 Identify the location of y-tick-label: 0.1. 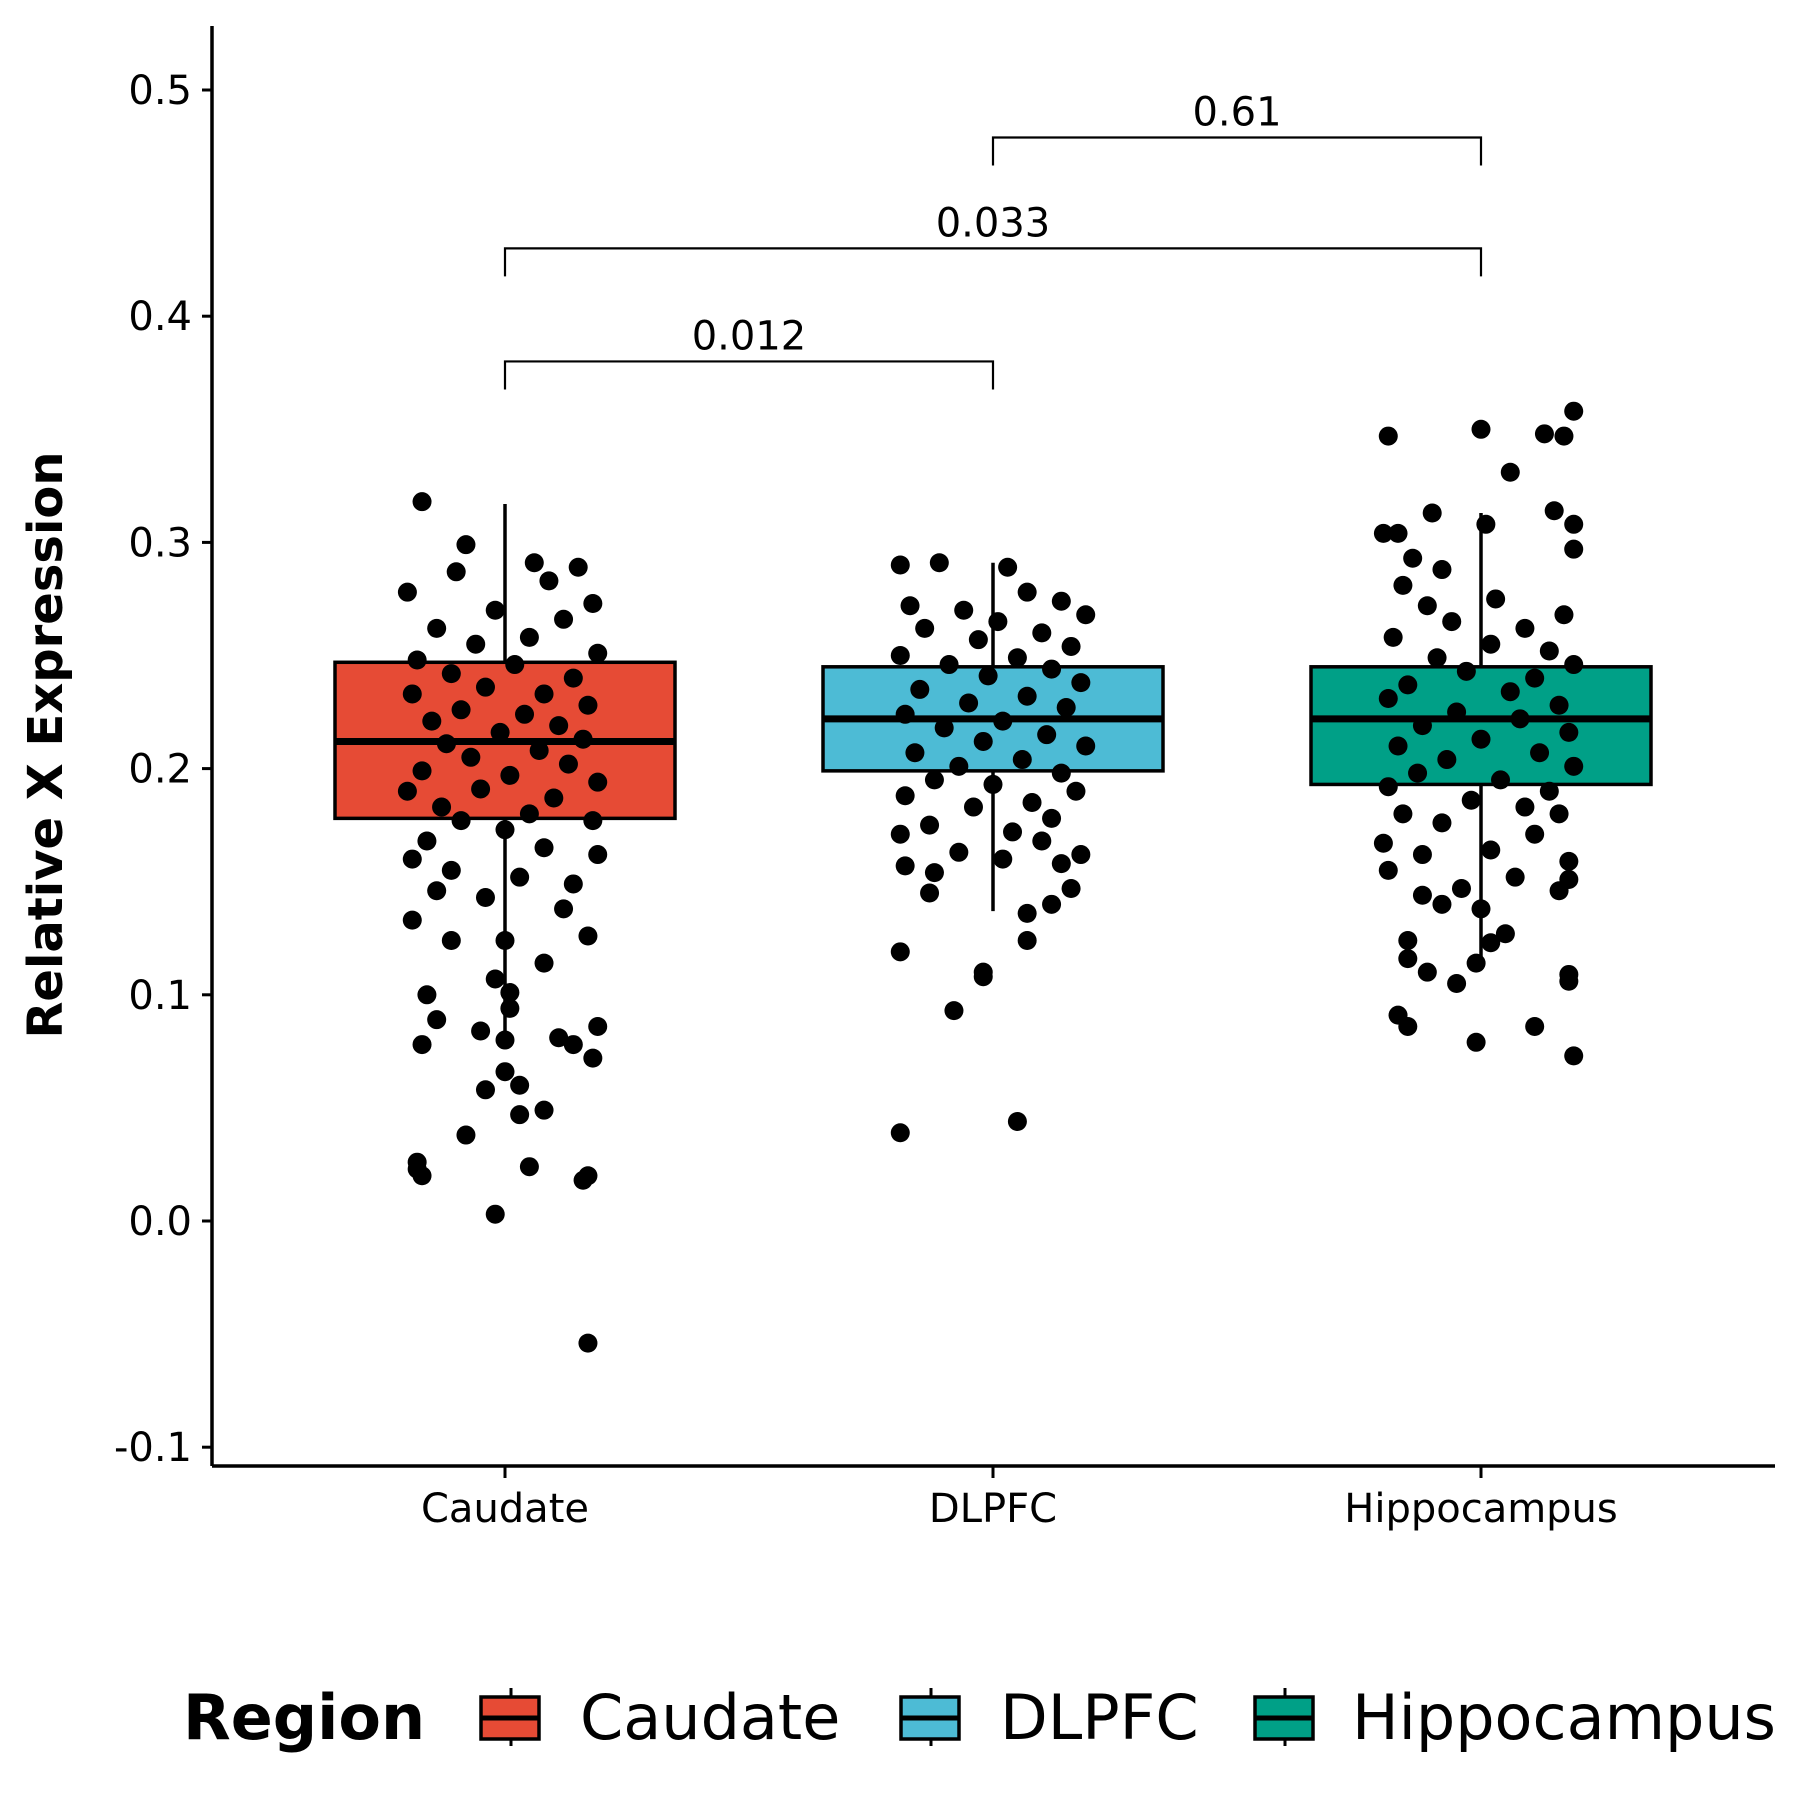
(160, 996).